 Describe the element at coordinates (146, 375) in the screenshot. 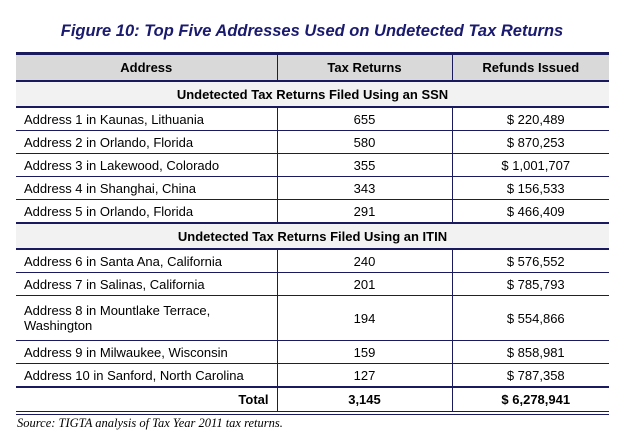

I see `address-cell: Address 10 in Sanford, North Carolina` at that location.